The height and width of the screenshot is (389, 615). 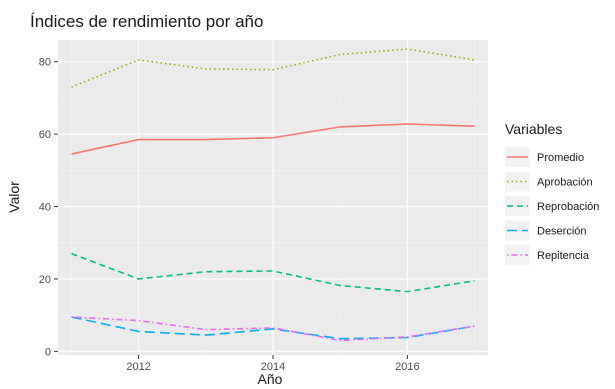 I want to click on legend-key-bg, so click(x=517, y=230).